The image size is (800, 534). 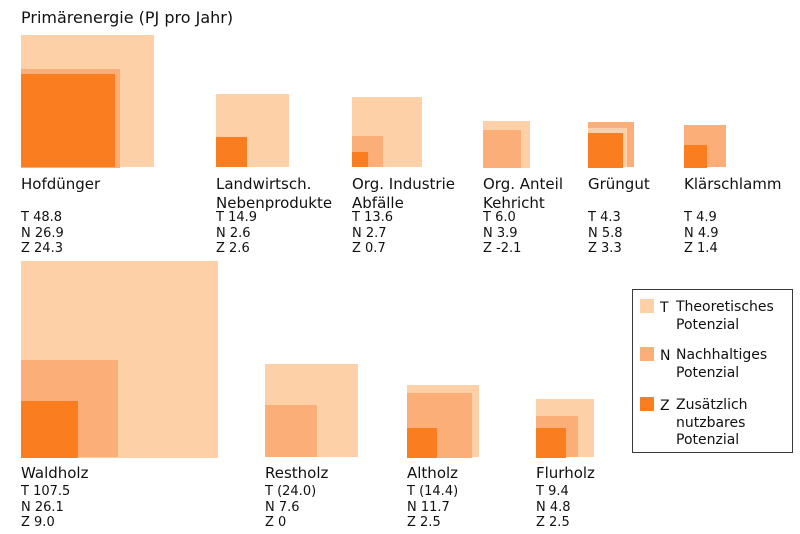 I want to click on group-label: Abfälle, so click(x=378, y=202).